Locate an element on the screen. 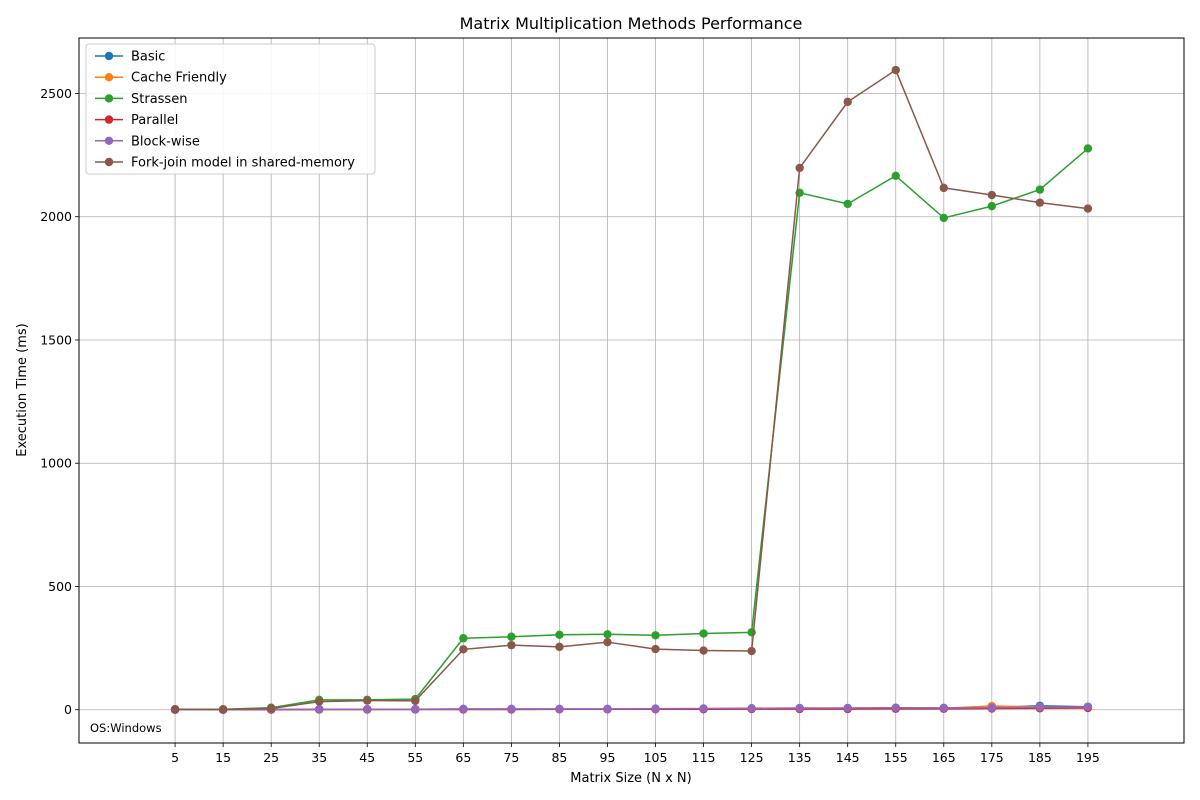 The height and width of the screenshot is (800, 1200). y-tick-label: 1500 is located at coordinates (56, 339).